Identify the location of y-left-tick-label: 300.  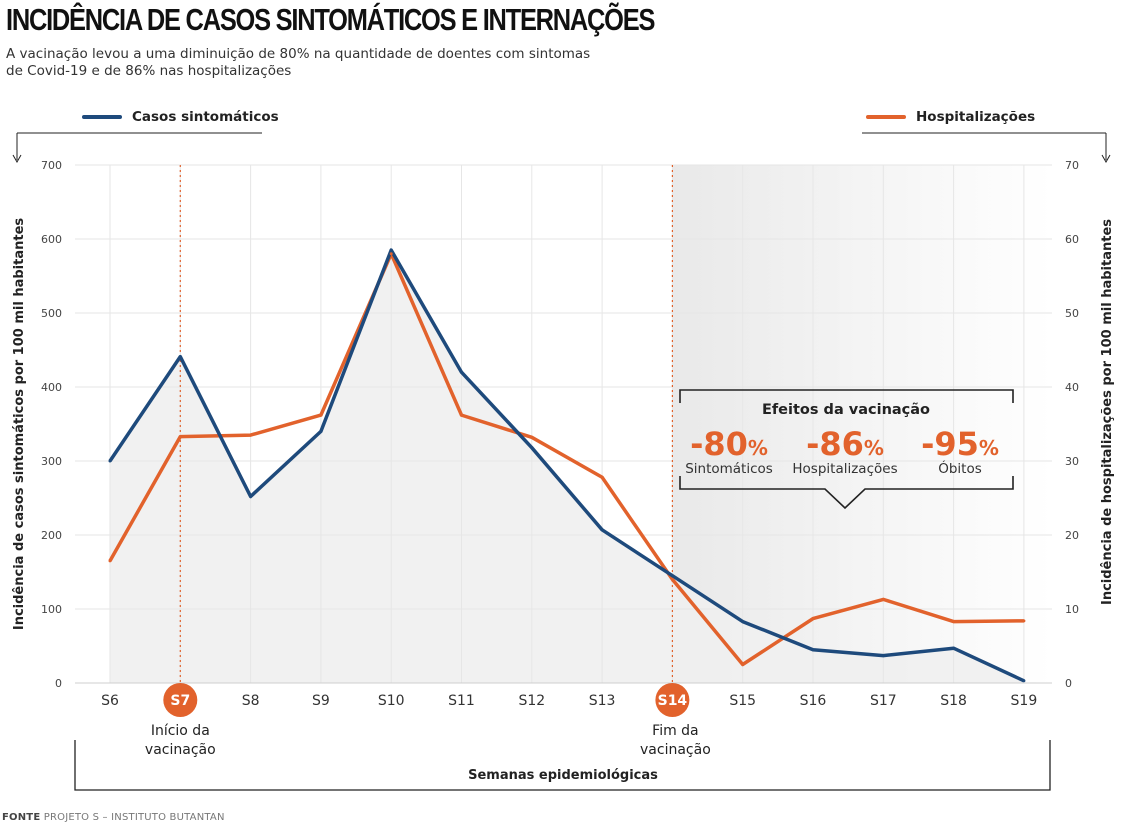
(51, 461).